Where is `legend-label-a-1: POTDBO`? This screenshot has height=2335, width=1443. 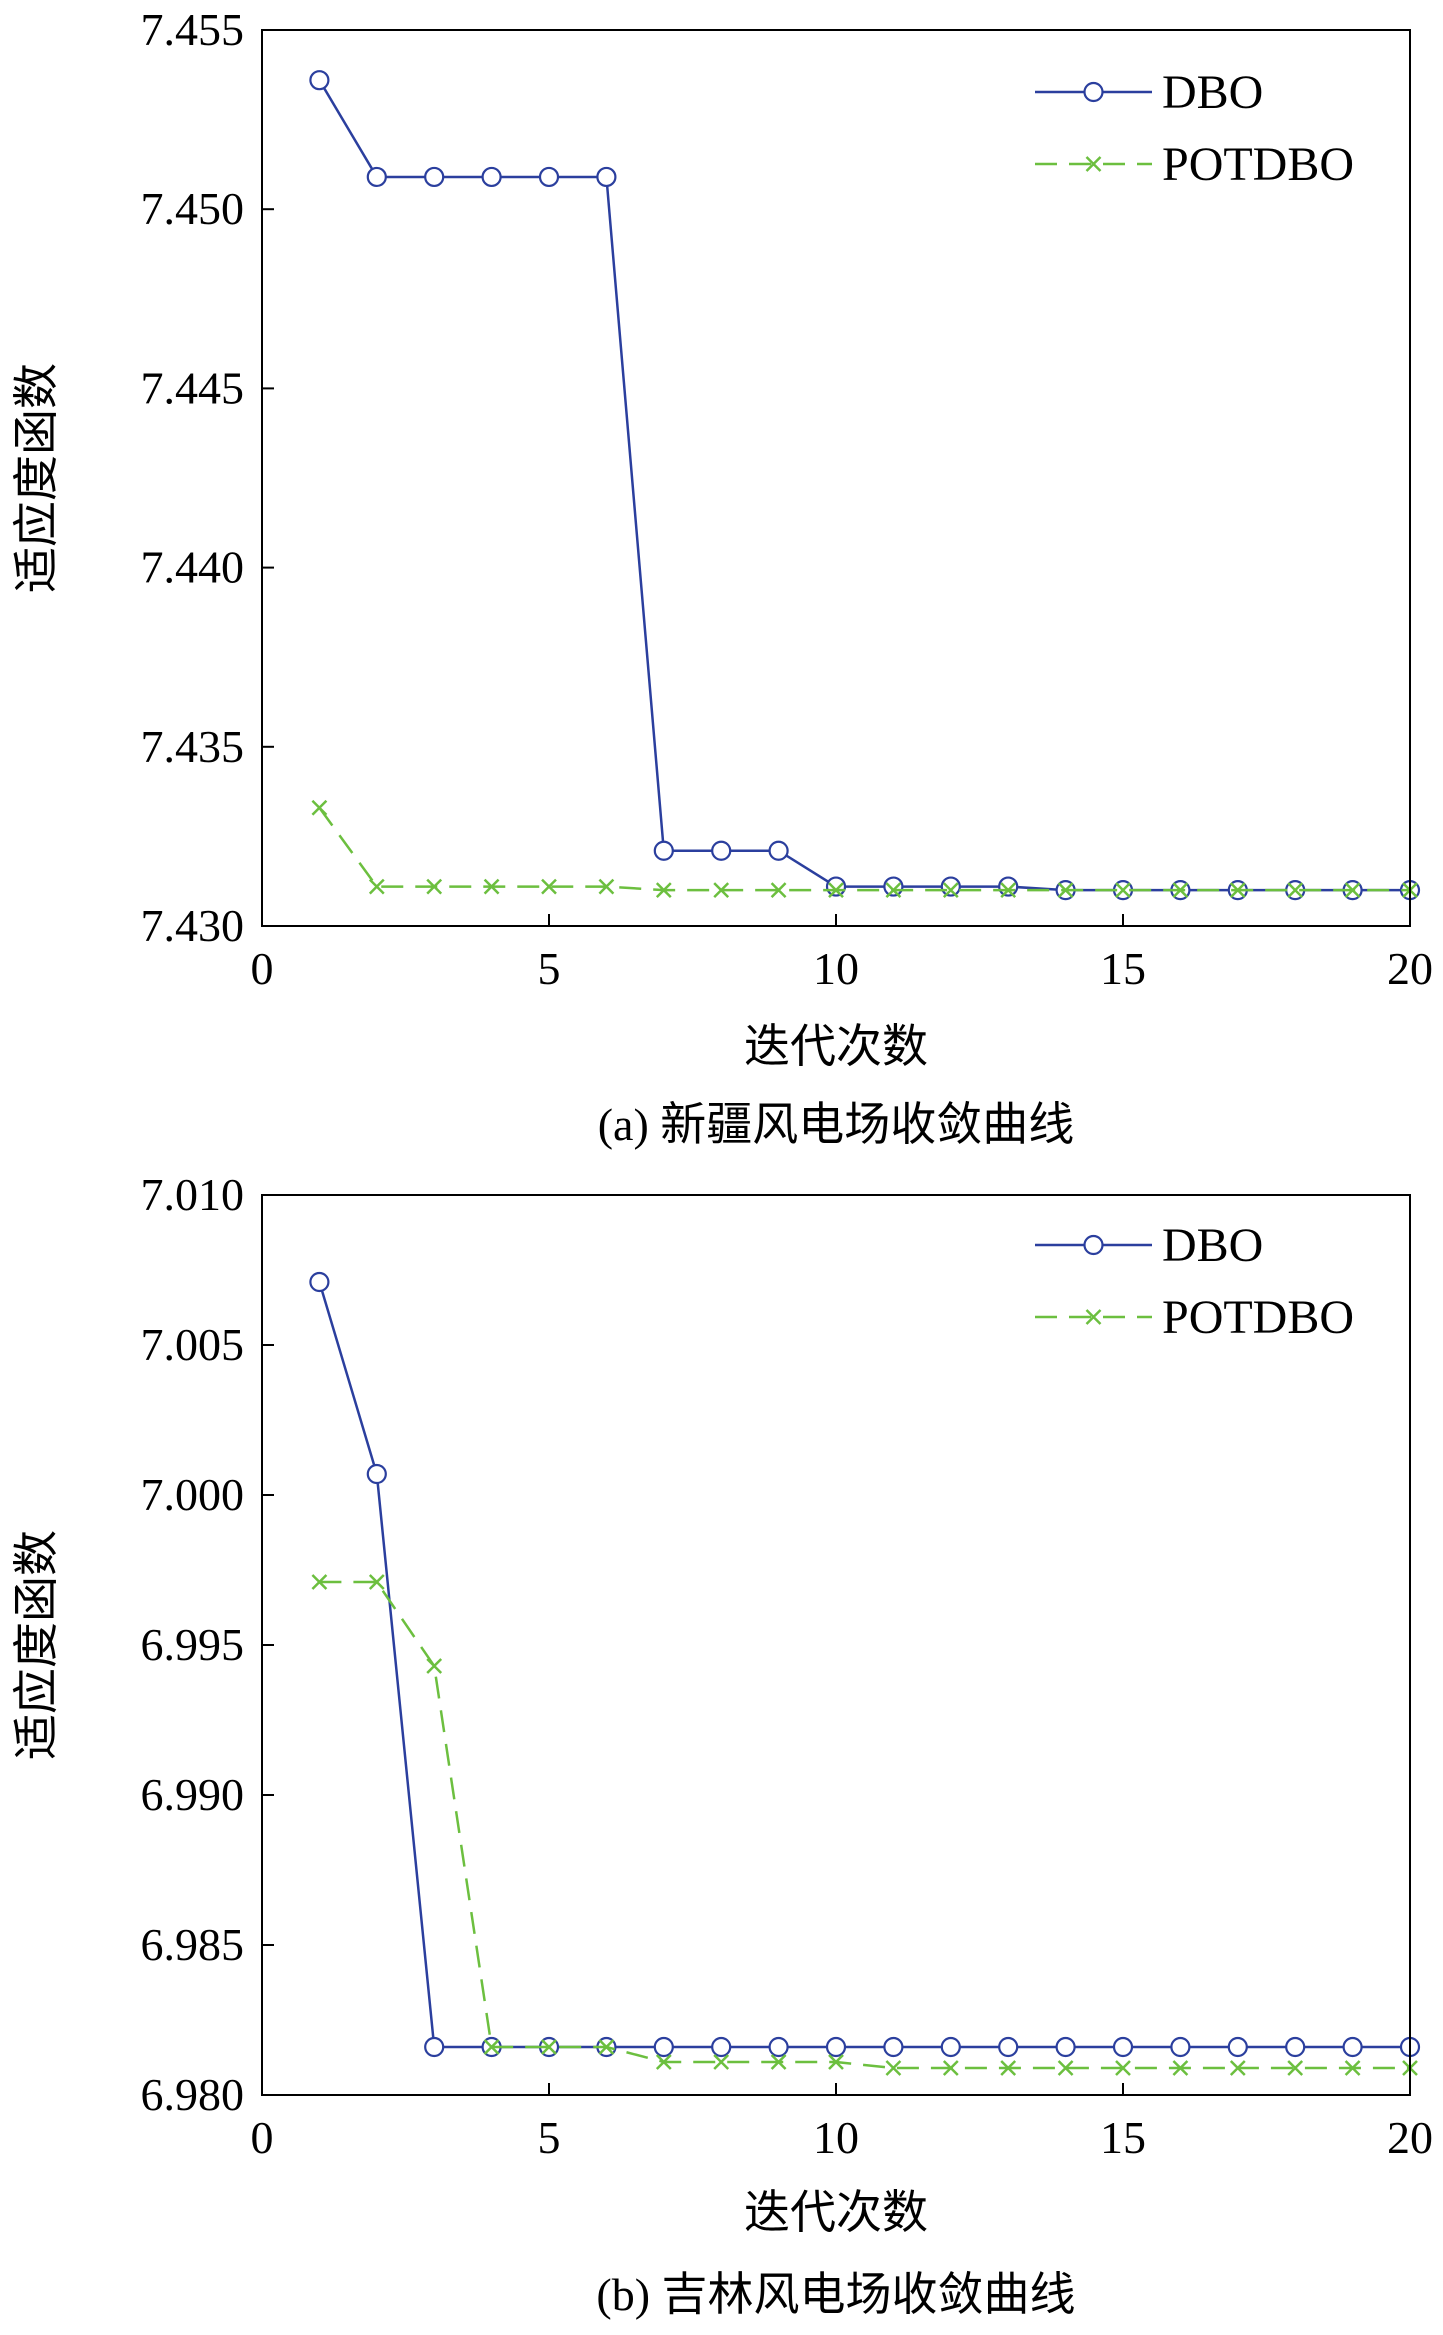 legend-label-a-1: POTDBO is located at coordinates (1258, 164).